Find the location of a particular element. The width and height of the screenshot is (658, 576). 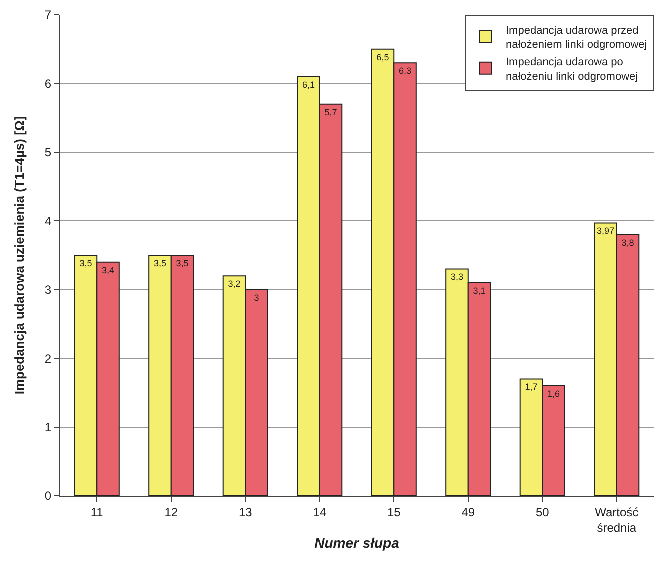

y-tick-label: 3 is located at coordinates (48, 290).